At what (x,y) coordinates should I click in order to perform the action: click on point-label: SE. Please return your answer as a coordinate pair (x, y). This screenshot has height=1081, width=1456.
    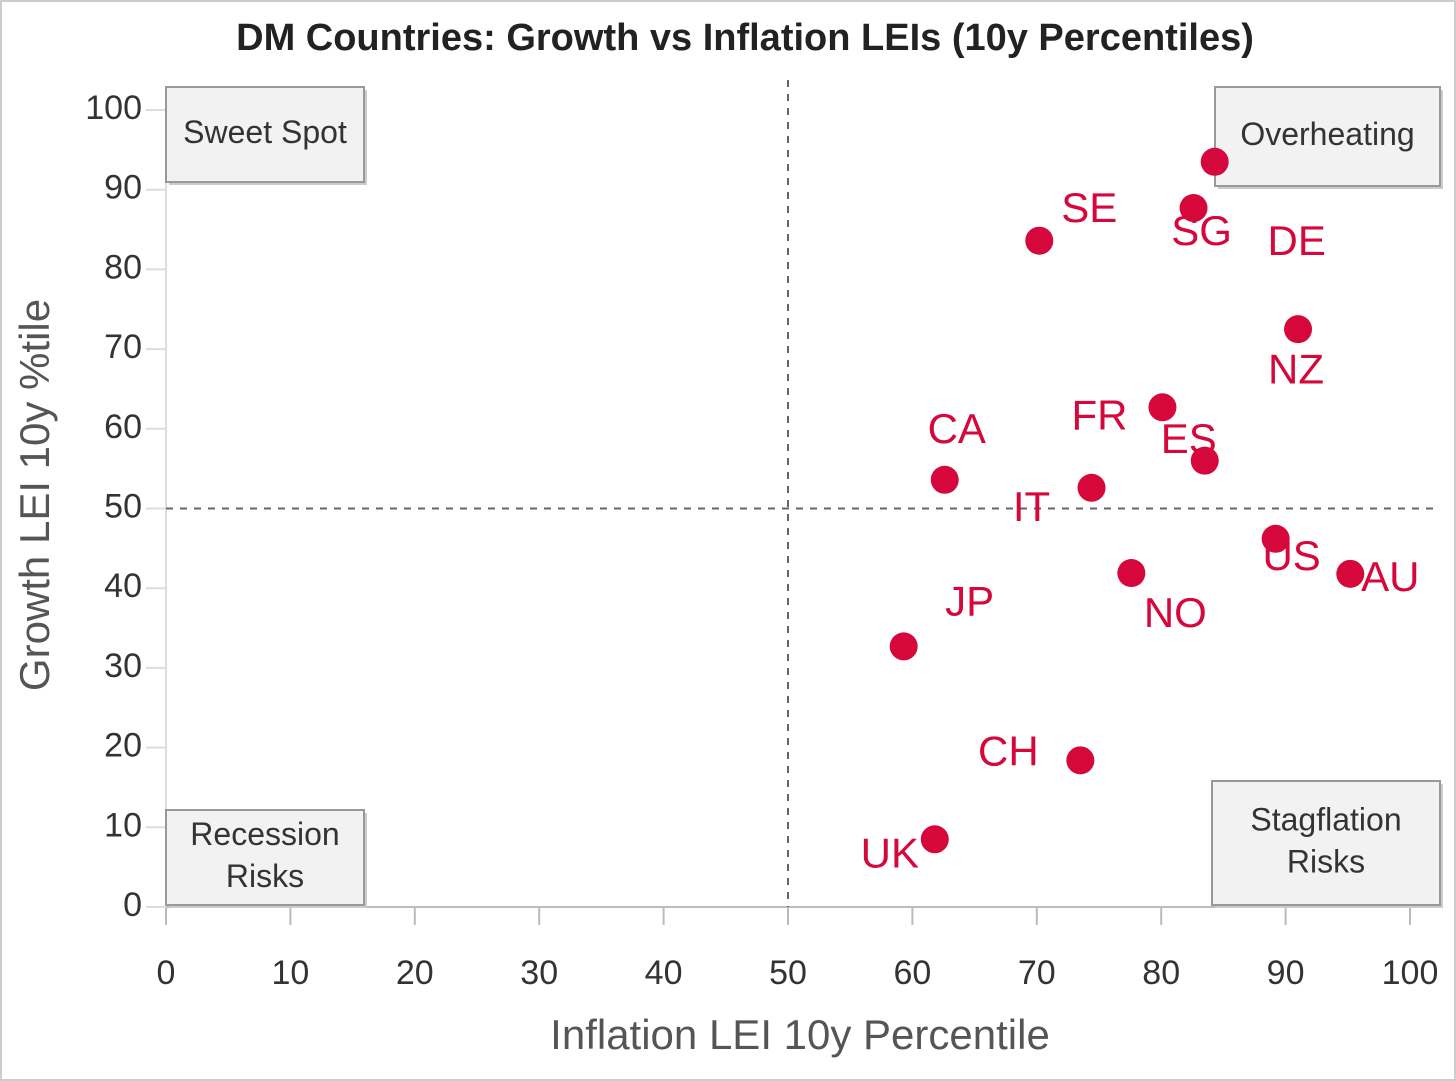
    Looking at the image, I should click on (1089, 207).